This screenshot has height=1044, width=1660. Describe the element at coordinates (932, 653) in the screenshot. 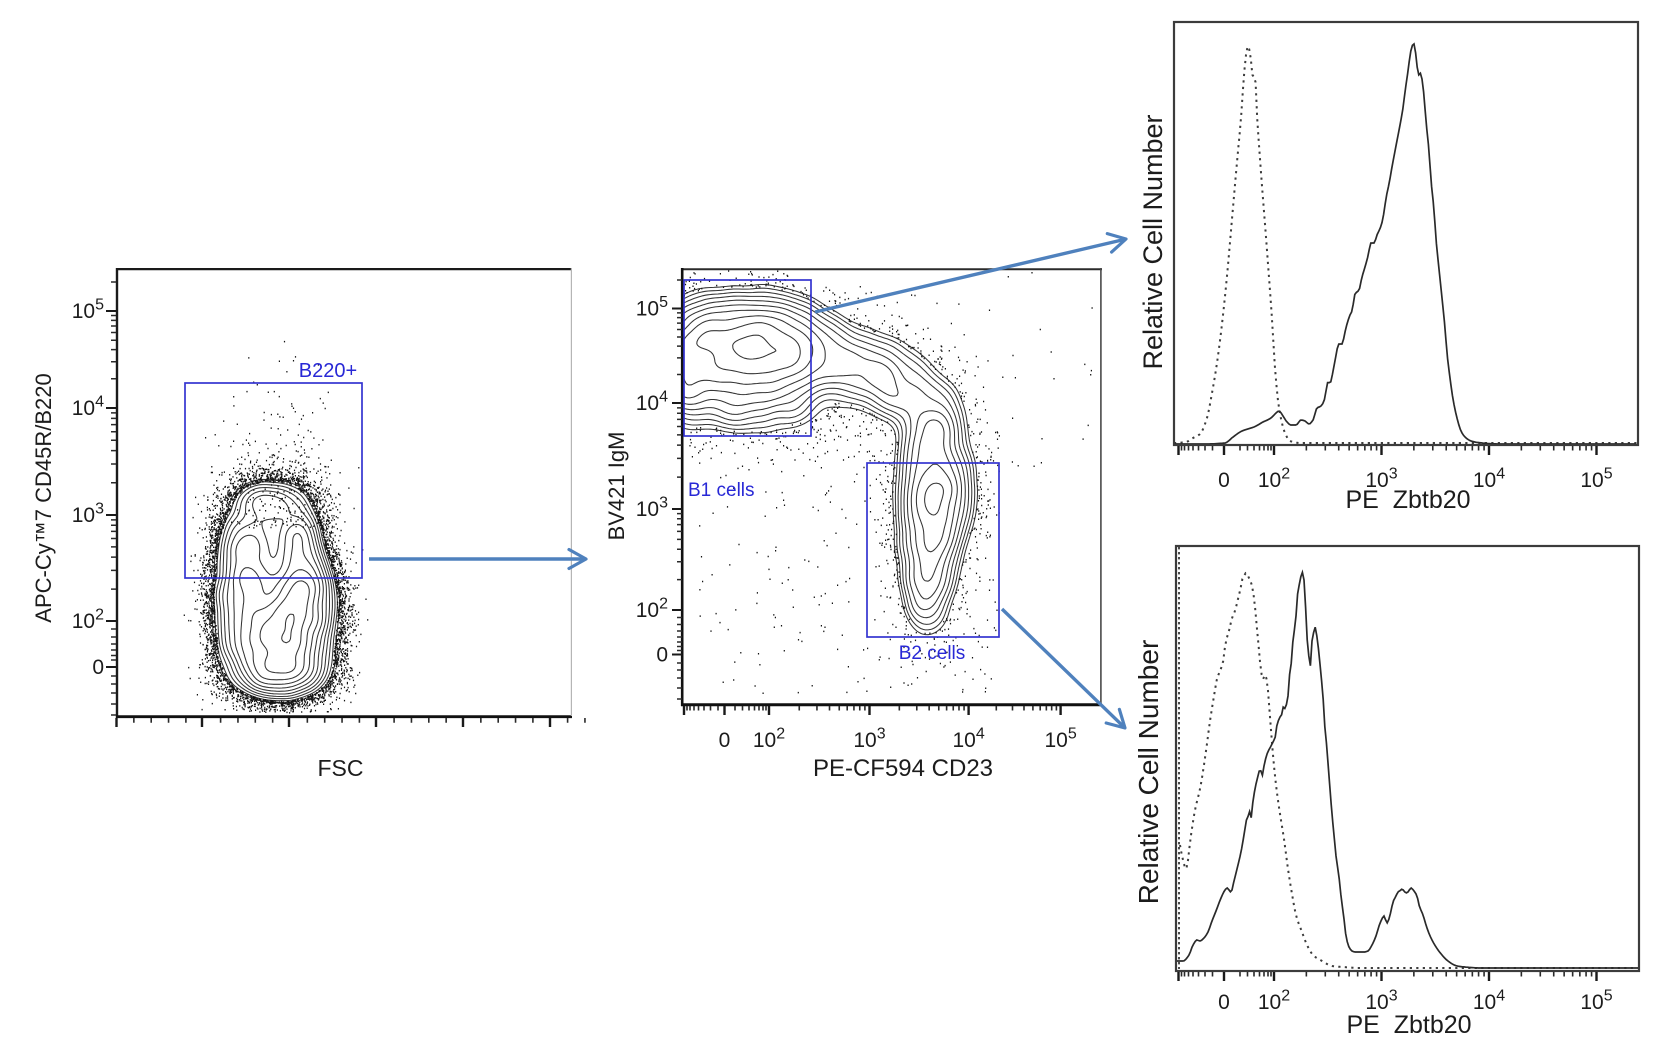

I see `svg-text: B2 cells` at that location.